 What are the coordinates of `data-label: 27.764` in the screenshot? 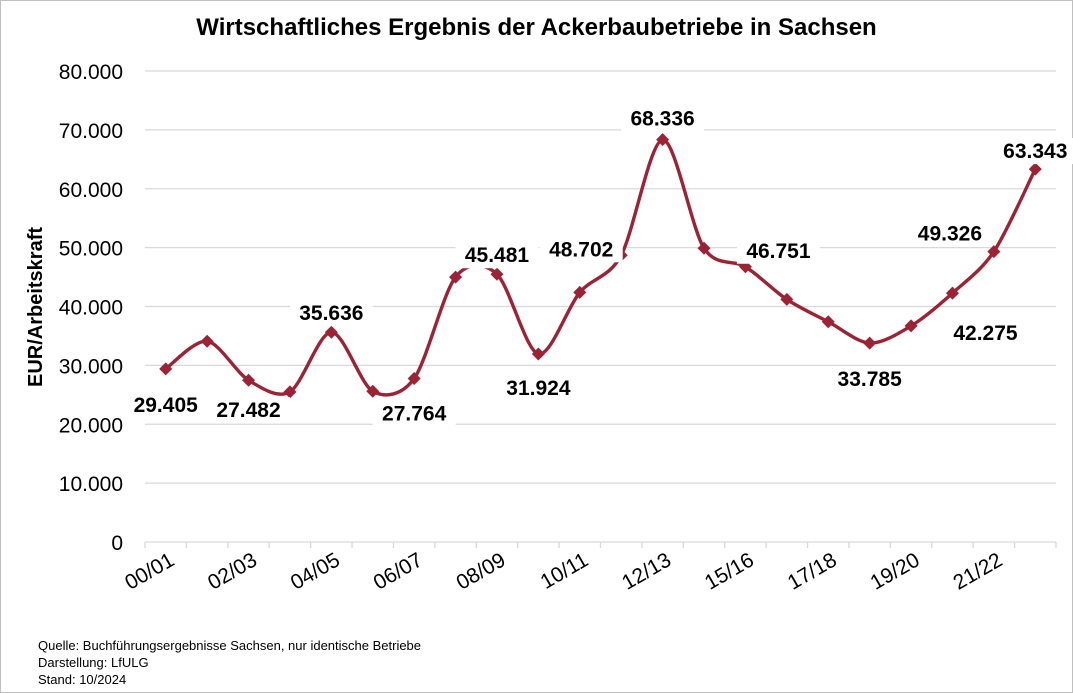 It's located at (414, 414).